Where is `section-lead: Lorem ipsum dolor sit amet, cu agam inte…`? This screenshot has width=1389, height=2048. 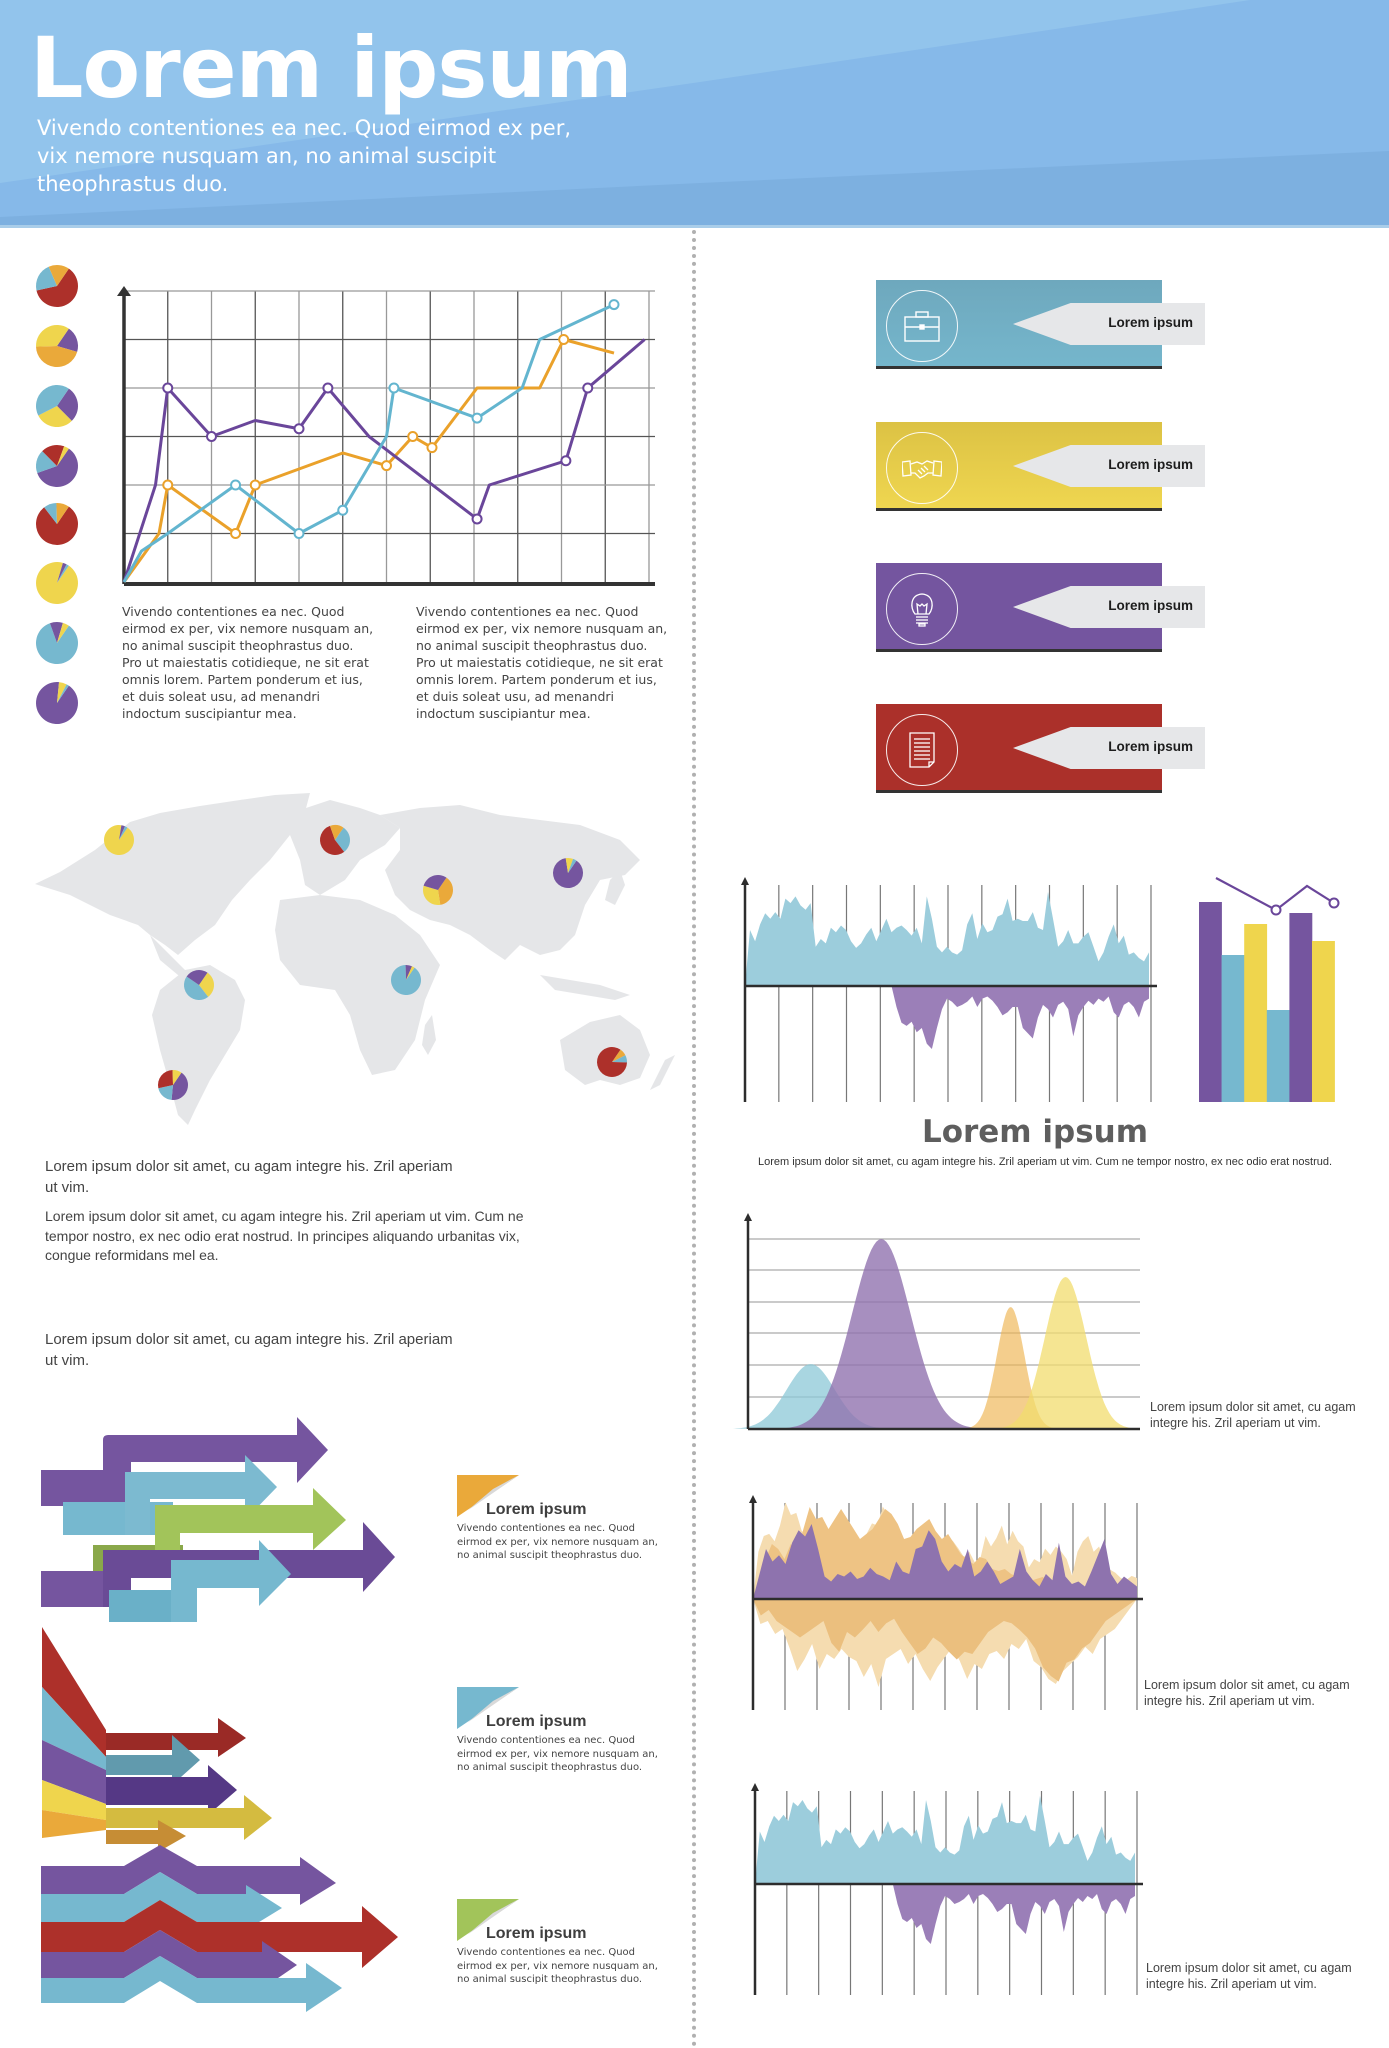 section-lead: Lorem ipsum dolor sit amet, cu agam inte… is located at coordinates (249, 1350).